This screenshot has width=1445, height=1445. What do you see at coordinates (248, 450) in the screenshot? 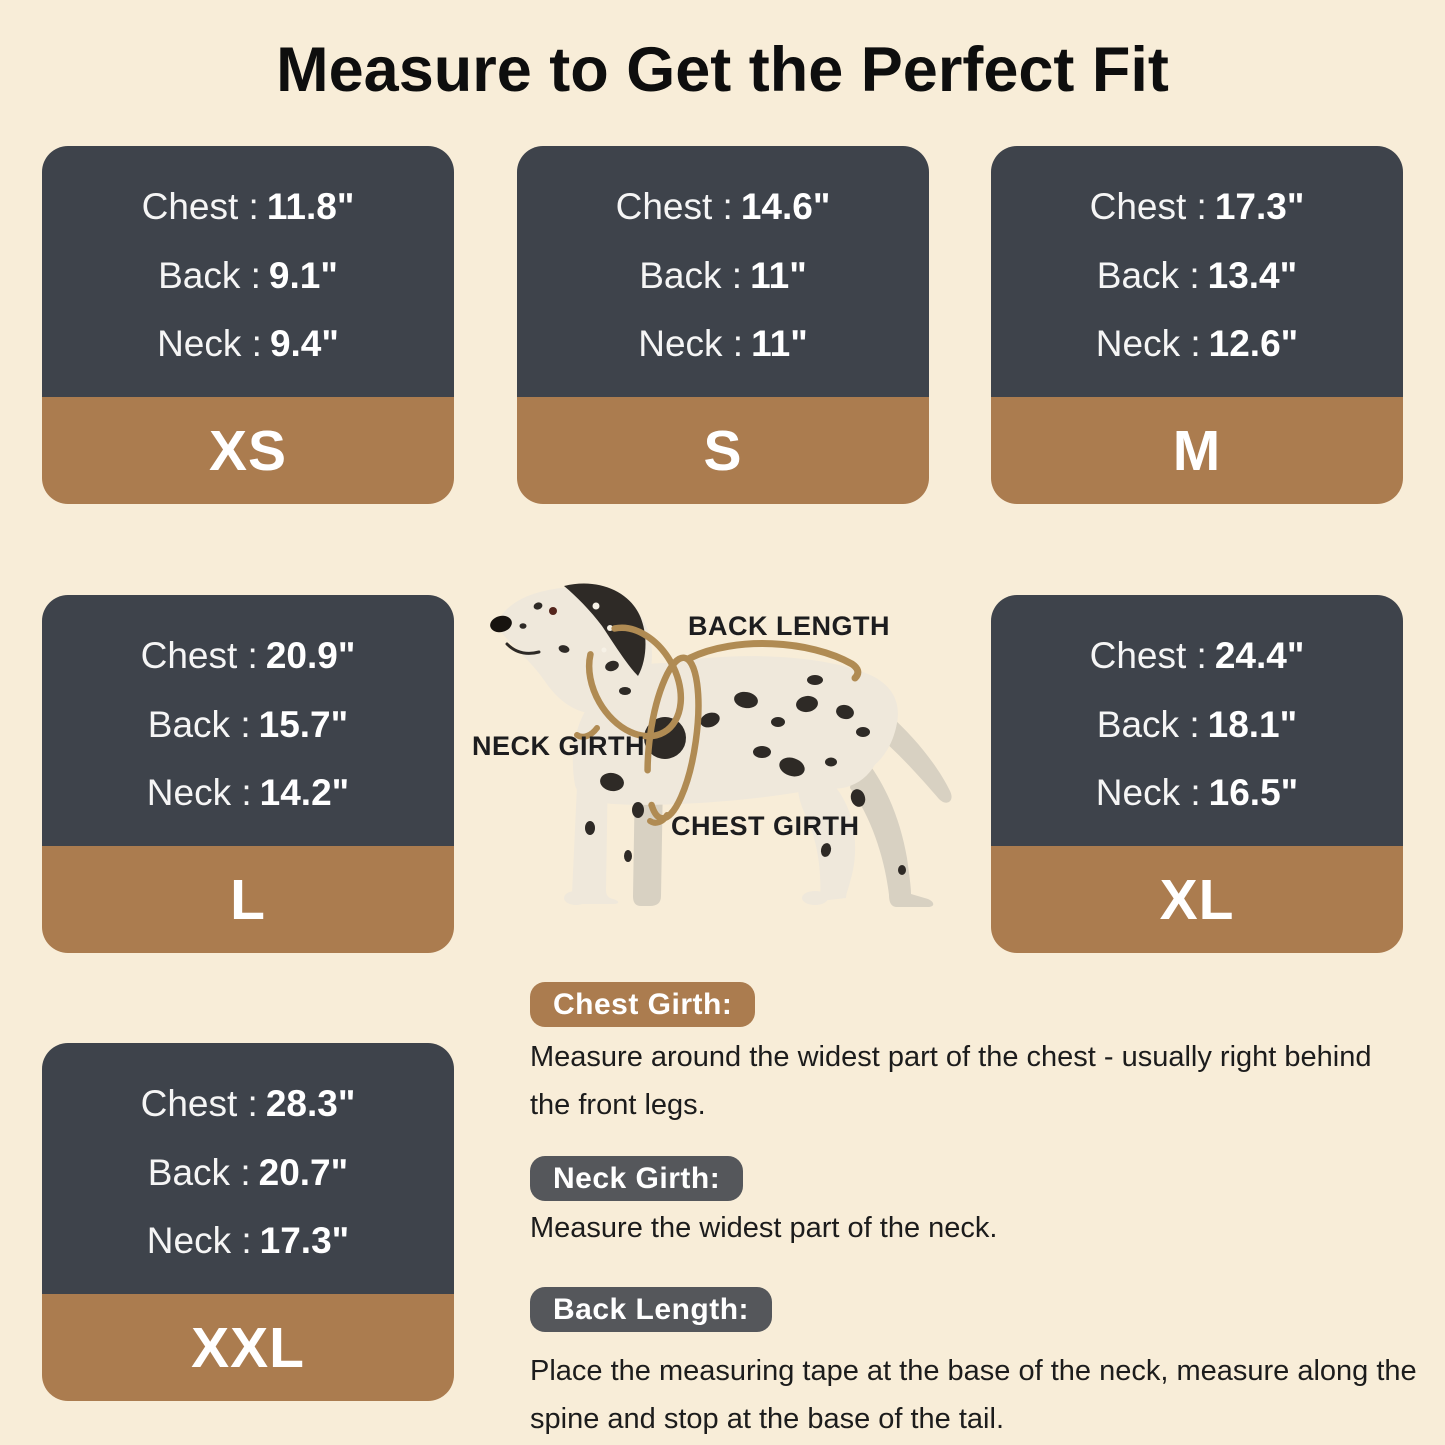
I see `size-badge: XS` at bounding box center [248, 450].